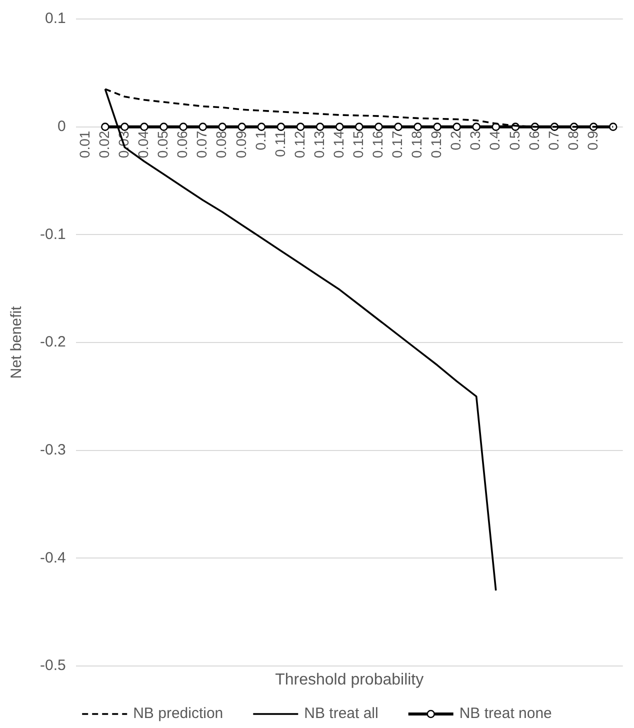 The height and width of the screenshot is (728, 634). What do you see at coordinates (280, 144) in the screenshot?
I see `x-tick-label: 0.11` at bounding box center [280, 144].